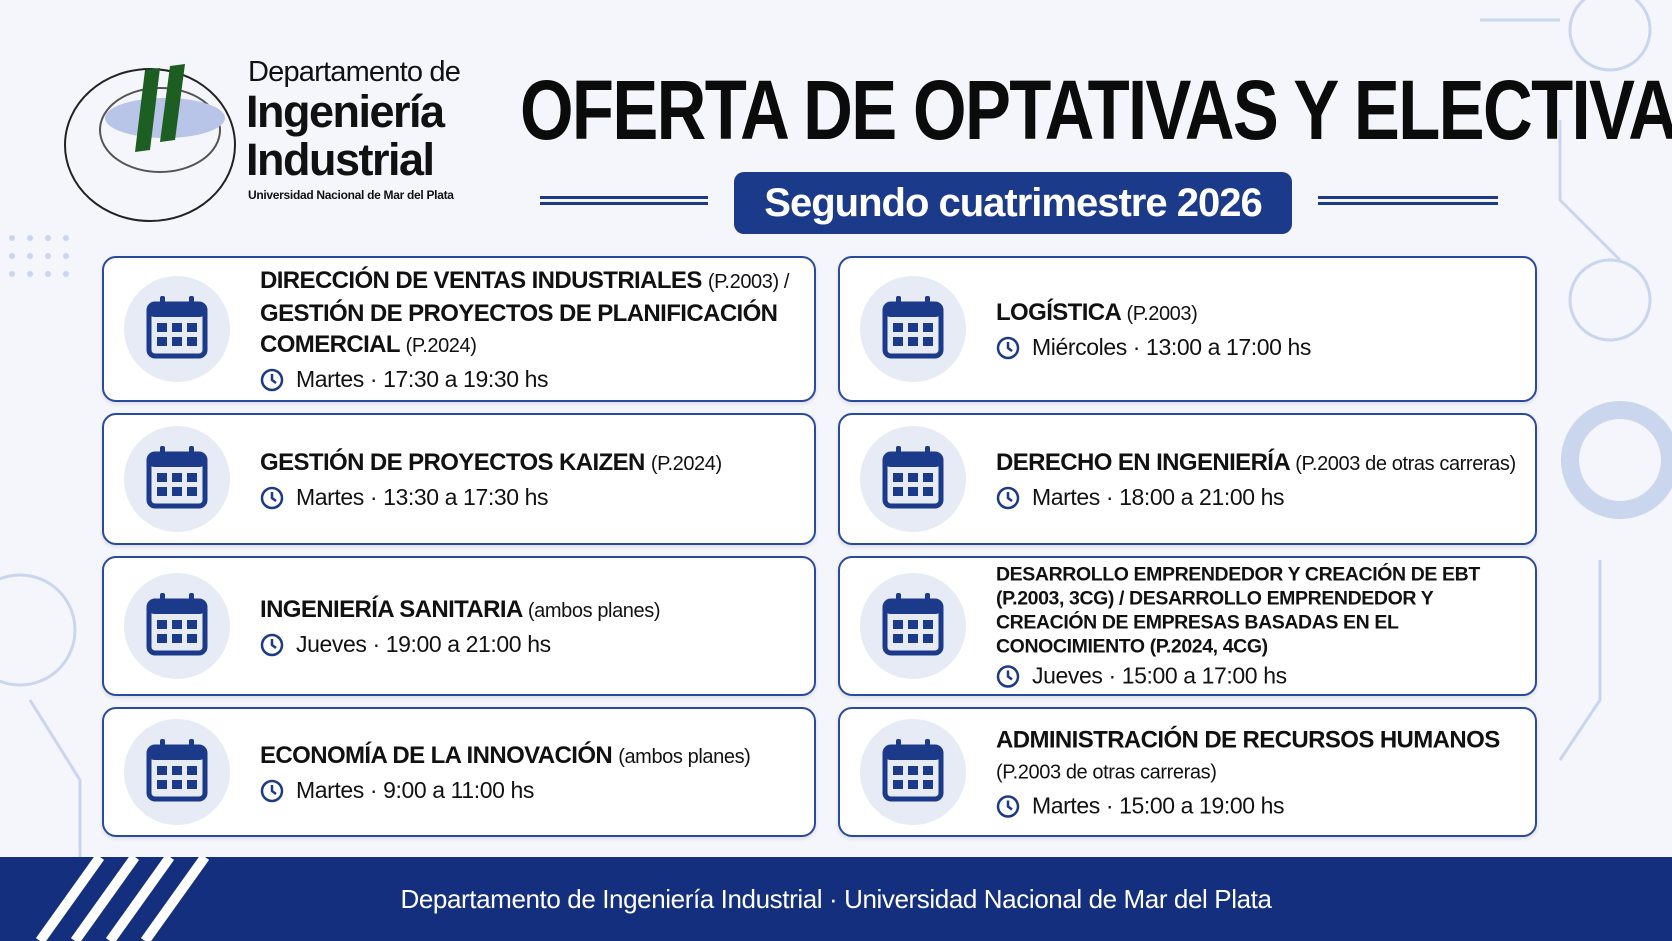  I want to click on footer-stripes, so click(122, 899).